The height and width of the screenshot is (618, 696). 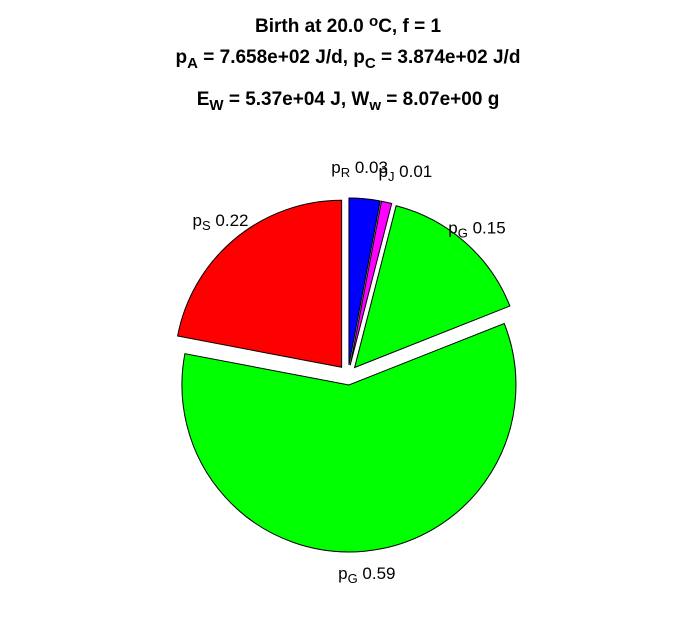 I want to click on title-line-3: EW = 5.37e+04 J, Ww = 8.07e+00 g, so click(x=348, y=101).